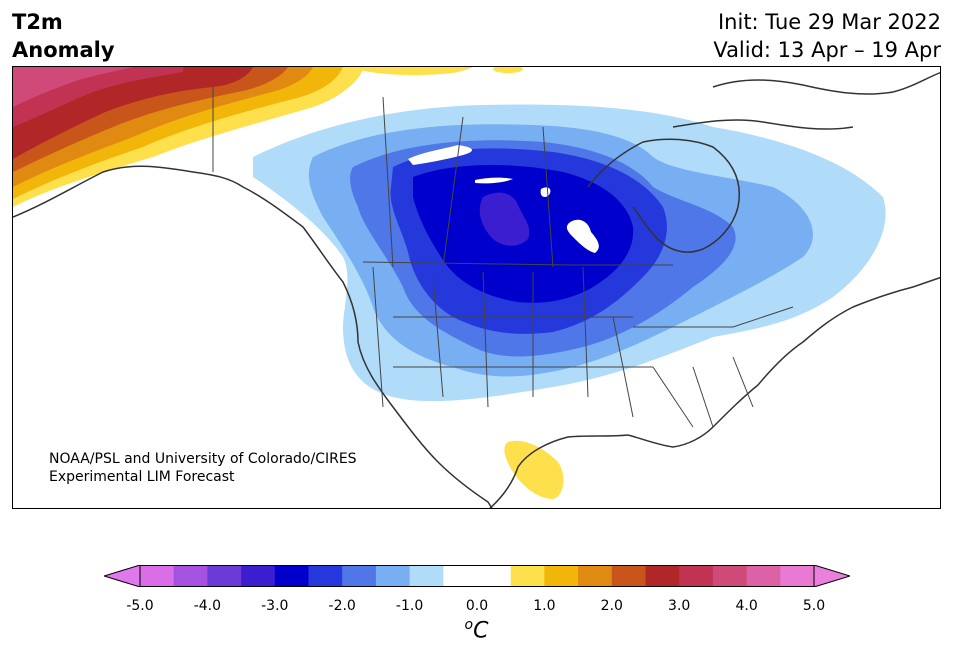 The image size is (953, 656). What do you see at coordinates (63, 36) in the screenshot?
I see `map-title: T2m Anomaly` at bounding box center [63, 36].